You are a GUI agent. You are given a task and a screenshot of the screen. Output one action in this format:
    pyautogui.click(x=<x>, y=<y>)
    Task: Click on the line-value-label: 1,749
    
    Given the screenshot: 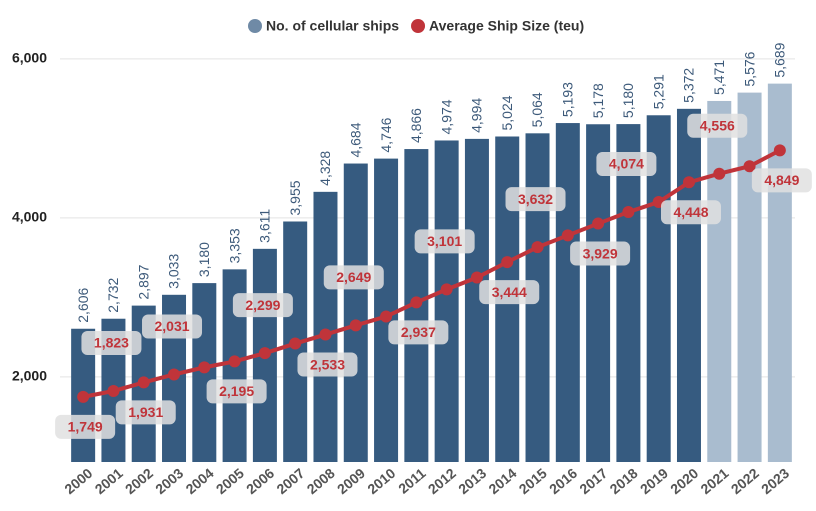 What is the action you would take?
    pyautogui.click(x=85, y=427)
    